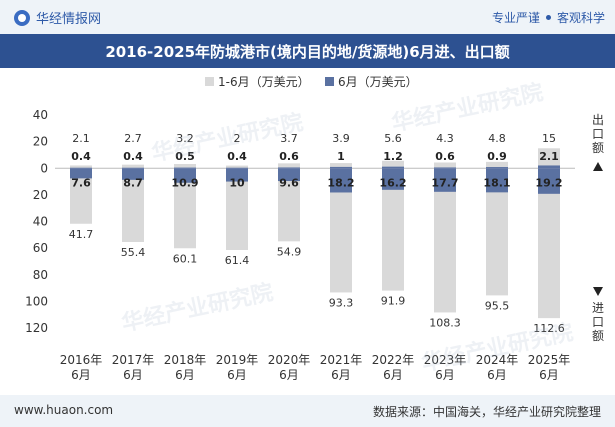  What do you see at coordinates (497, 367) in the screenshot?
I see `x-tick-label: 2024年 6月` at bounding box center [497, 367].